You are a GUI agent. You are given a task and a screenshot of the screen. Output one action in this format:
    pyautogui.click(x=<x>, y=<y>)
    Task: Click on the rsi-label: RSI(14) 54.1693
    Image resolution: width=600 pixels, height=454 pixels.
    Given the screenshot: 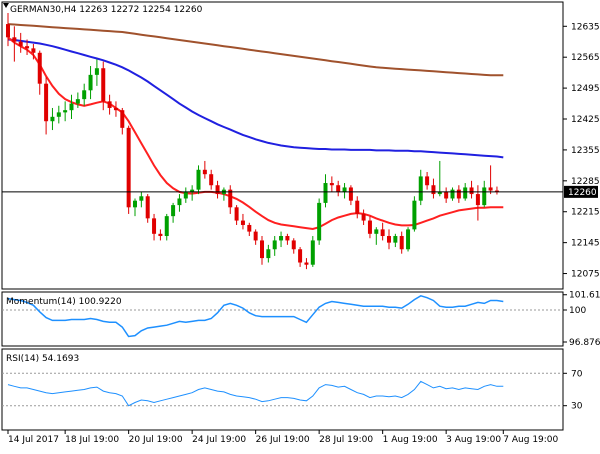 What is the action you would take?
    pyautogui.click(x=42, y=359)
    